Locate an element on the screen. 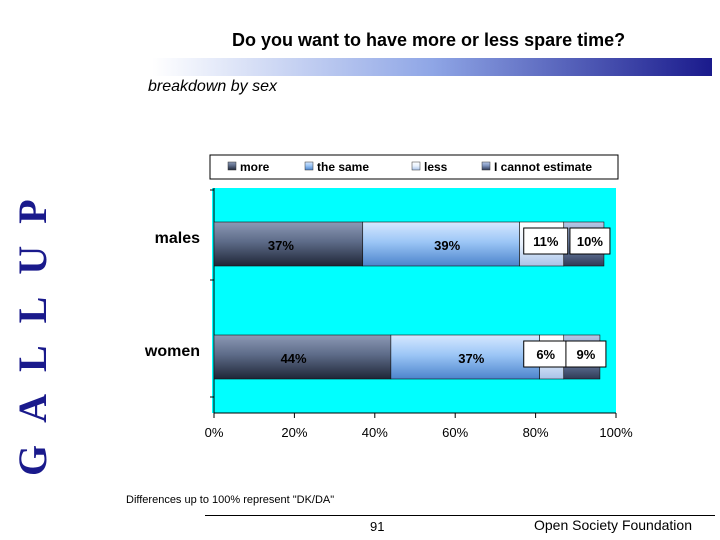 This screenshot has height=540, width=720. bar-males-the-same is located at coordinates (441, 244).